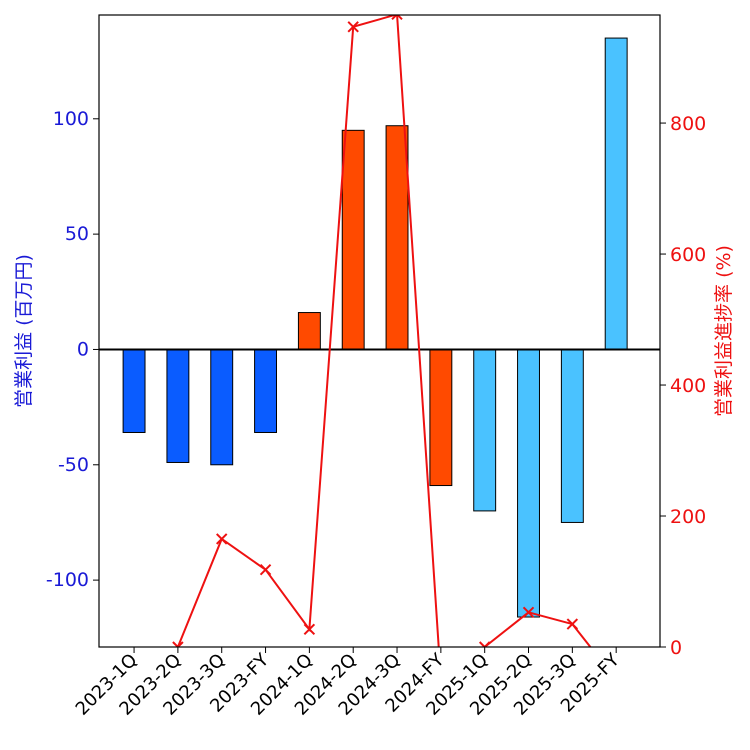  Describe the element at coordinates (616, 680) in the screenshot. I see `marker-2025-FY` at that location.